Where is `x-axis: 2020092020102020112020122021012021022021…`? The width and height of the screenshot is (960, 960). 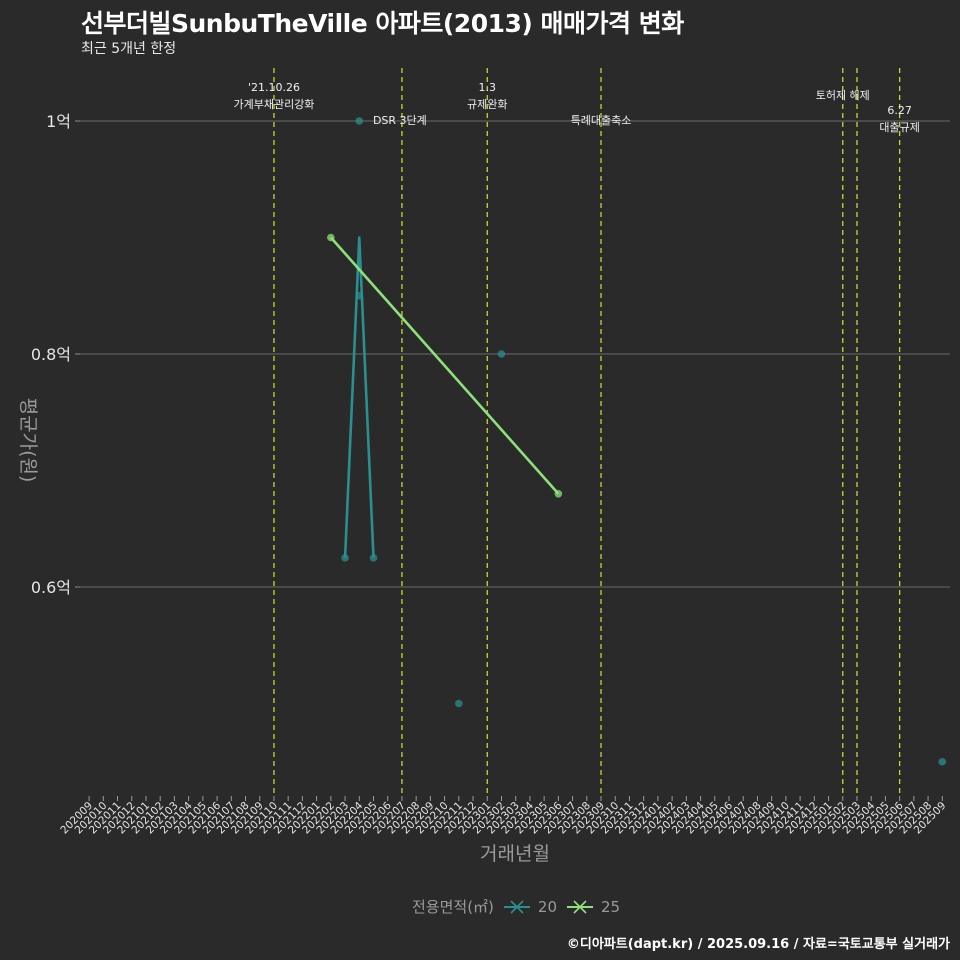 x-axis: 2020092020102020112020122021012021022021… is located at coordinates (503, 816).